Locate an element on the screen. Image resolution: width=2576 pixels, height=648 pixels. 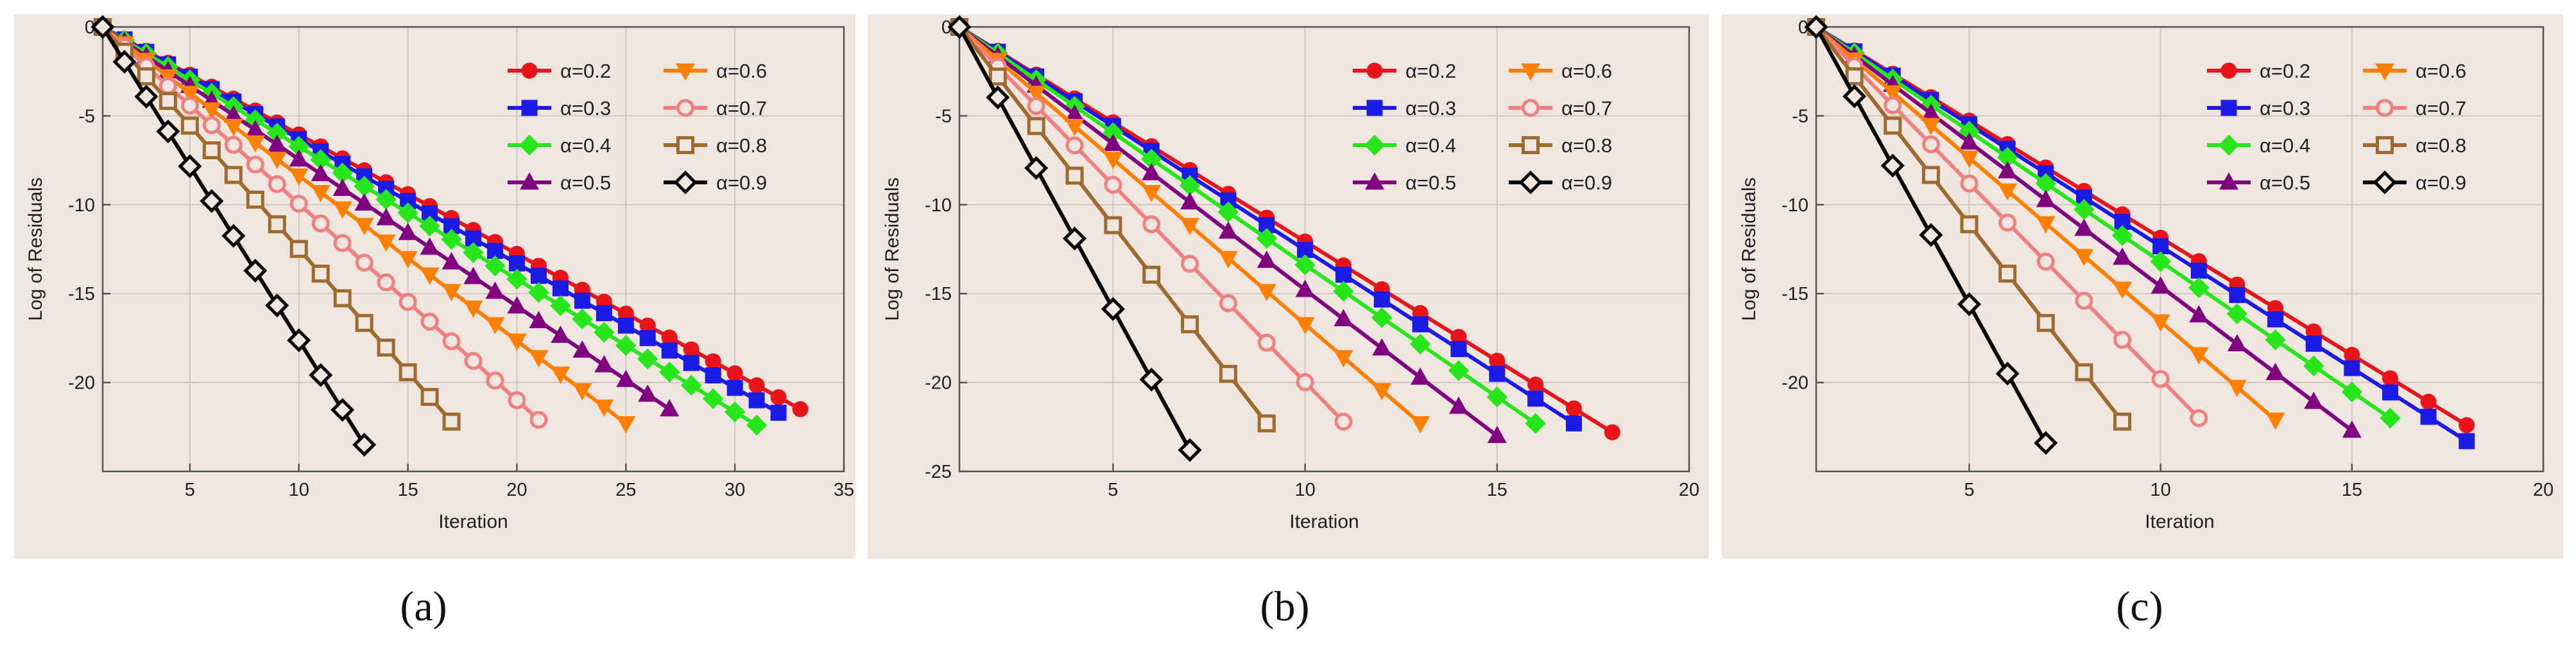
series-0.6 is located at coordinates (364, 226).